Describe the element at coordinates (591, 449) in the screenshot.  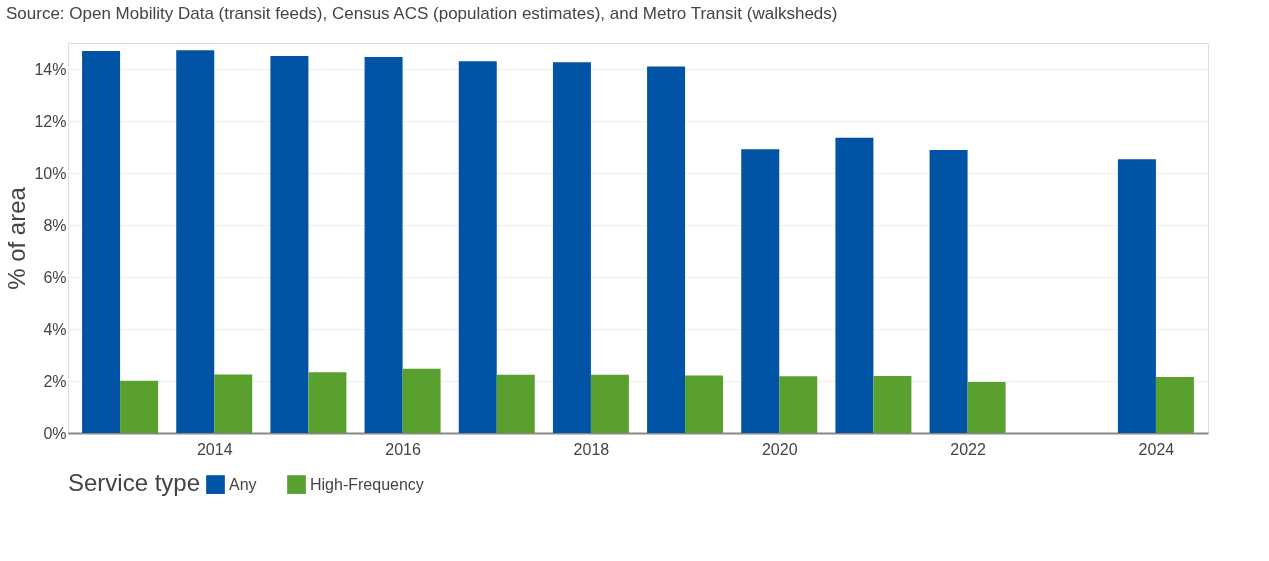
I see `x-tick-label: 2018` at that location.